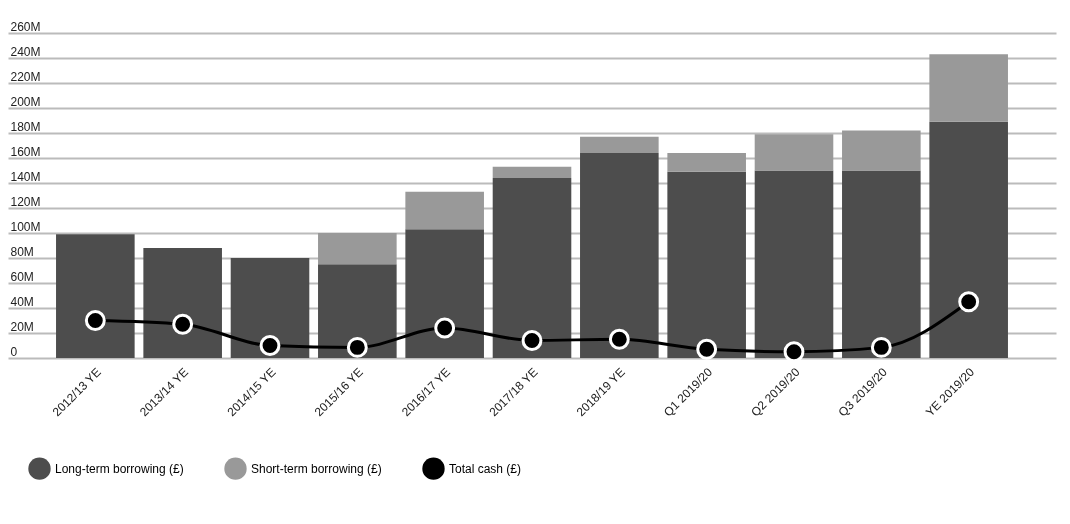 The image size is (1070, 524). Describe the element at coordinates (25, 176) in the screenshot. I see `y-tick-label: 140M` at that location.